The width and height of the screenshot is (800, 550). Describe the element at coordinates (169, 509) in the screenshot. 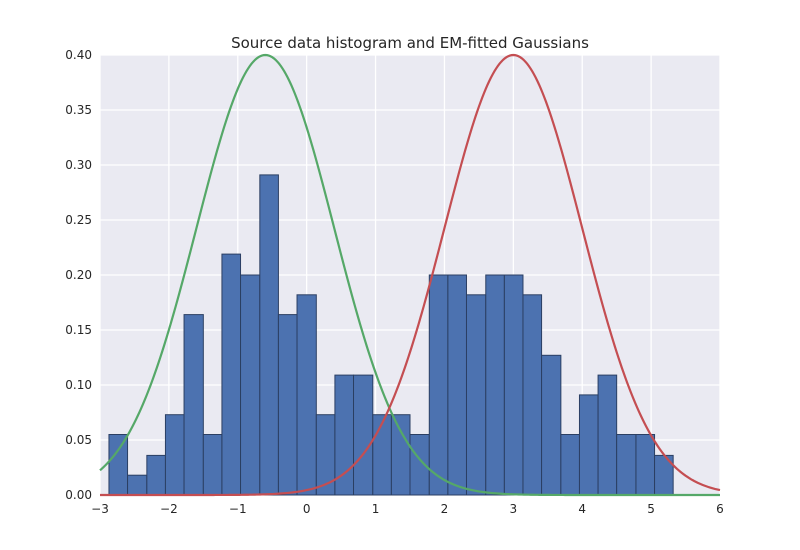

I see `x-tick-label-1: −2` at that location.